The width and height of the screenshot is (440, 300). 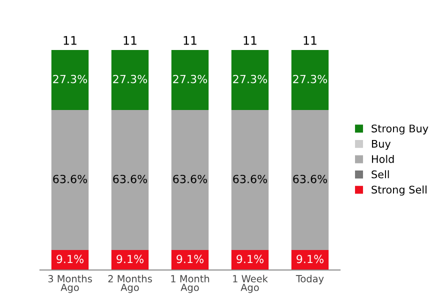 I want to click on x-tick-label: 3 Months Ago, so click(x=70, y=283).